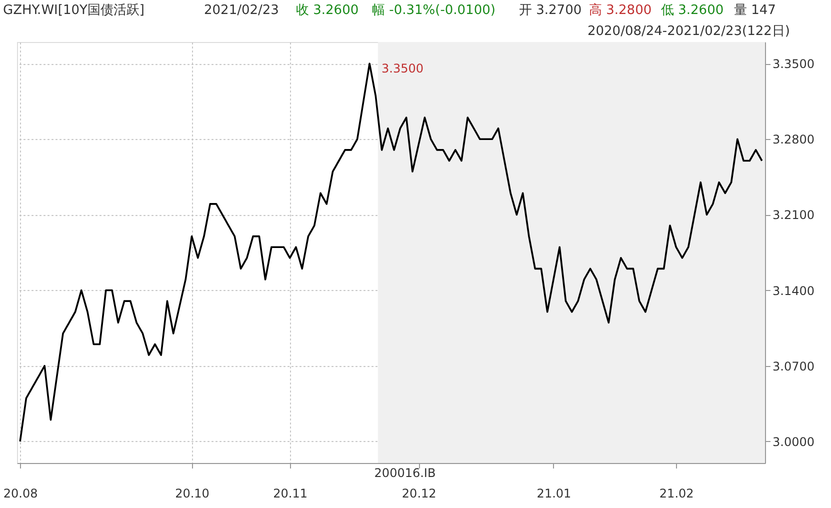 This screenshot has width=831, height=508. I want to click on x-tick-label: 20.08, so click(20, 493).